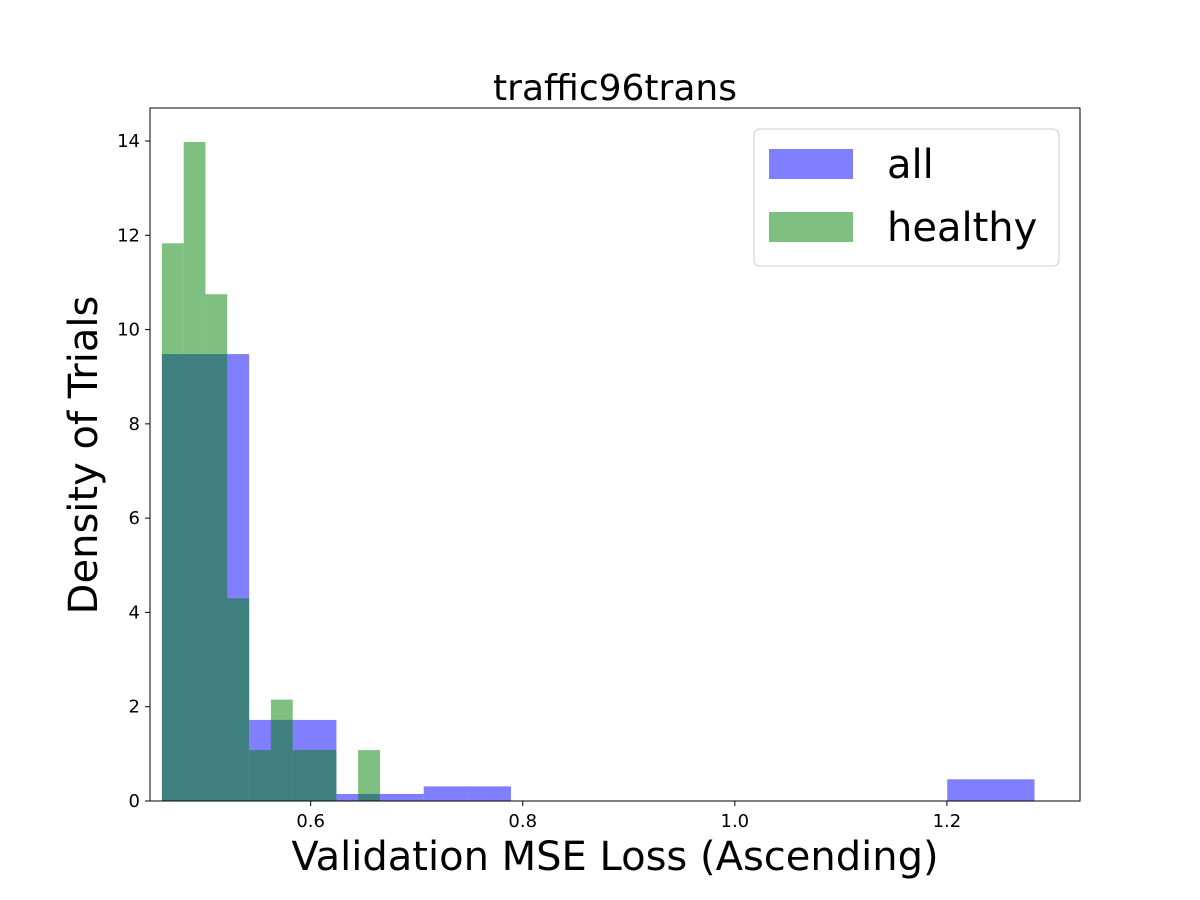  I want to click on y-tick-label: 6, so click(134, 518).